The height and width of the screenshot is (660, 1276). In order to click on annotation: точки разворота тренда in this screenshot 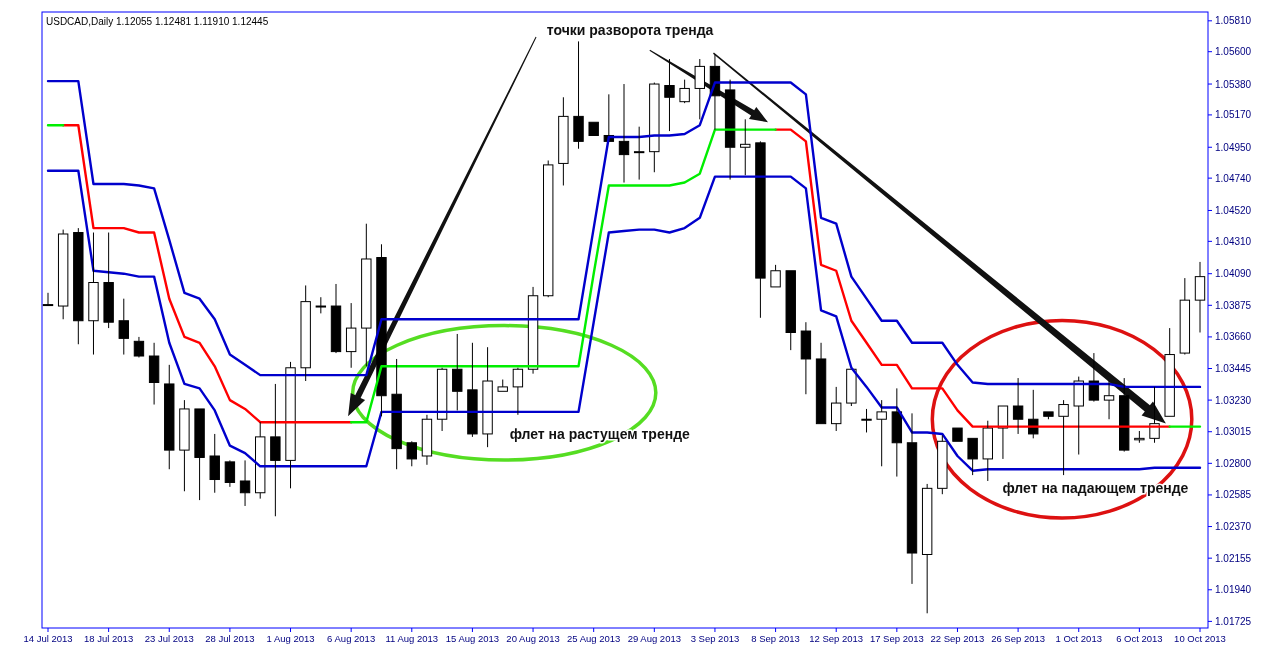, I will do `click(630, 29)`.